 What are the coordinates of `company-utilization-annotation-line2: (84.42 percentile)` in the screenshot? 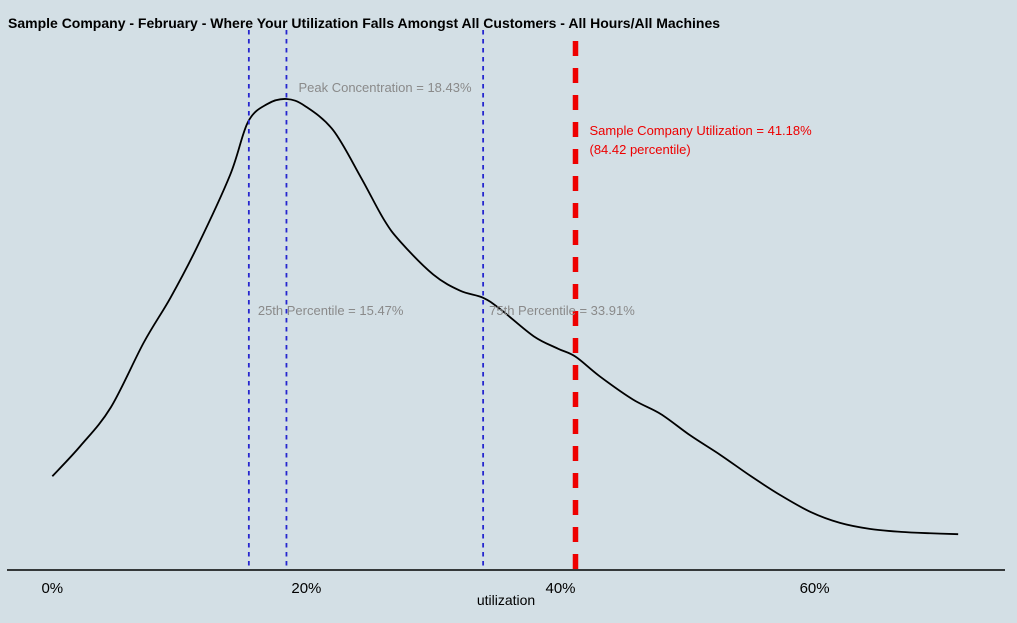 It's located at (640, 149).